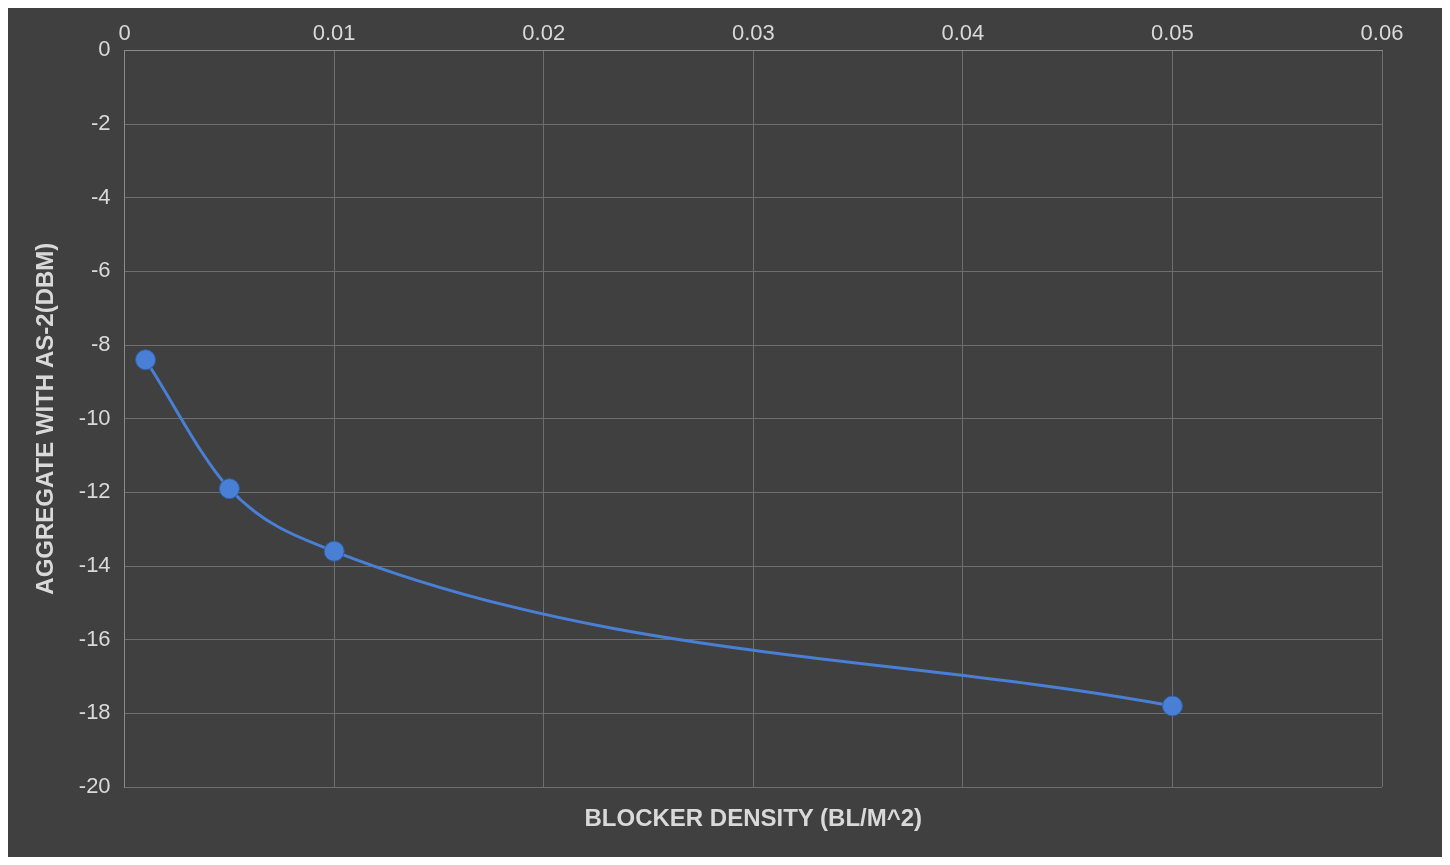 The height and width of the screenshot is (865, 1450). Describe the element at coordinates (334, 33) in the screenshot. I see `x-tick-label: 0.01` at that location.